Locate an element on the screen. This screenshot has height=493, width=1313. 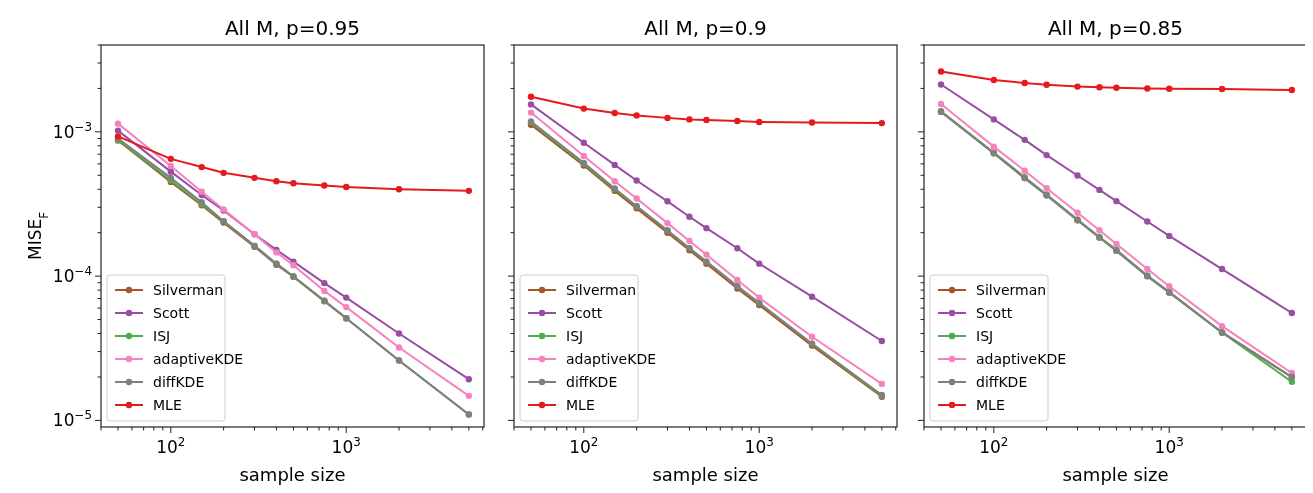
y-tick-label: 10$^{−3}$ is located at coordinates (72, 130).